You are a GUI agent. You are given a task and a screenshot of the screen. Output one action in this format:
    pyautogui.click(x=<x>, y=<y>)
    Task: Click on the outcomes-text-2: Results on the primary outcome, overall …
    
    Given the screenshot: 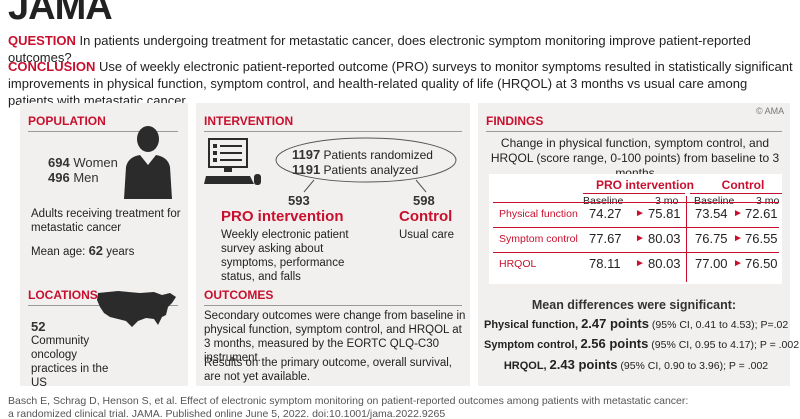 What is the action you would take?
    pyautogui.click(x=328, y=370)
    